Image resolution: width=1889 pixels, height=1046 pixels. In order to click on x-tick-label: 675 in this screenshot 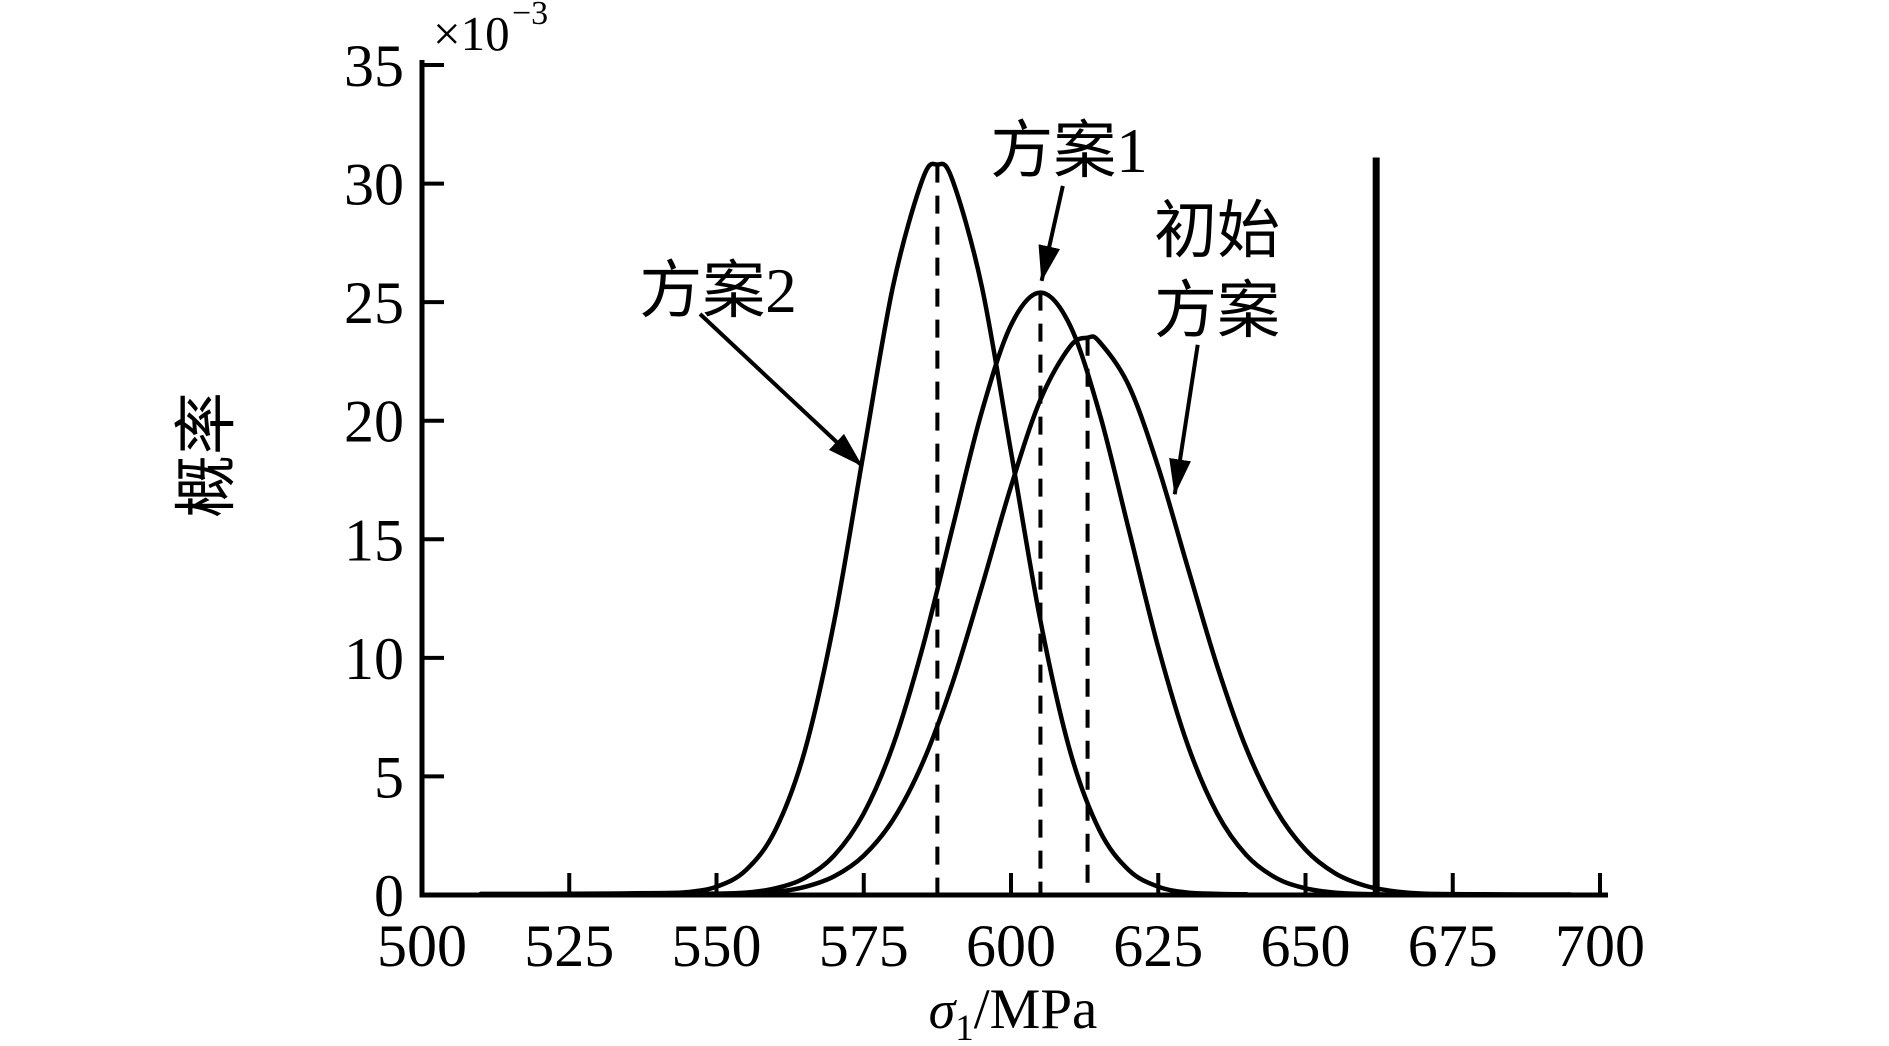, I will do `click(1453, 946)`.